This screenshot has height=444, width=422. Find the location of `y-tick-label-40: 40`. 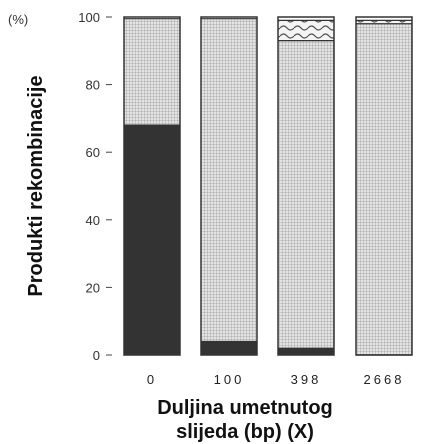

y-tick-label-40: 40 is located at coordinates (93, 220).